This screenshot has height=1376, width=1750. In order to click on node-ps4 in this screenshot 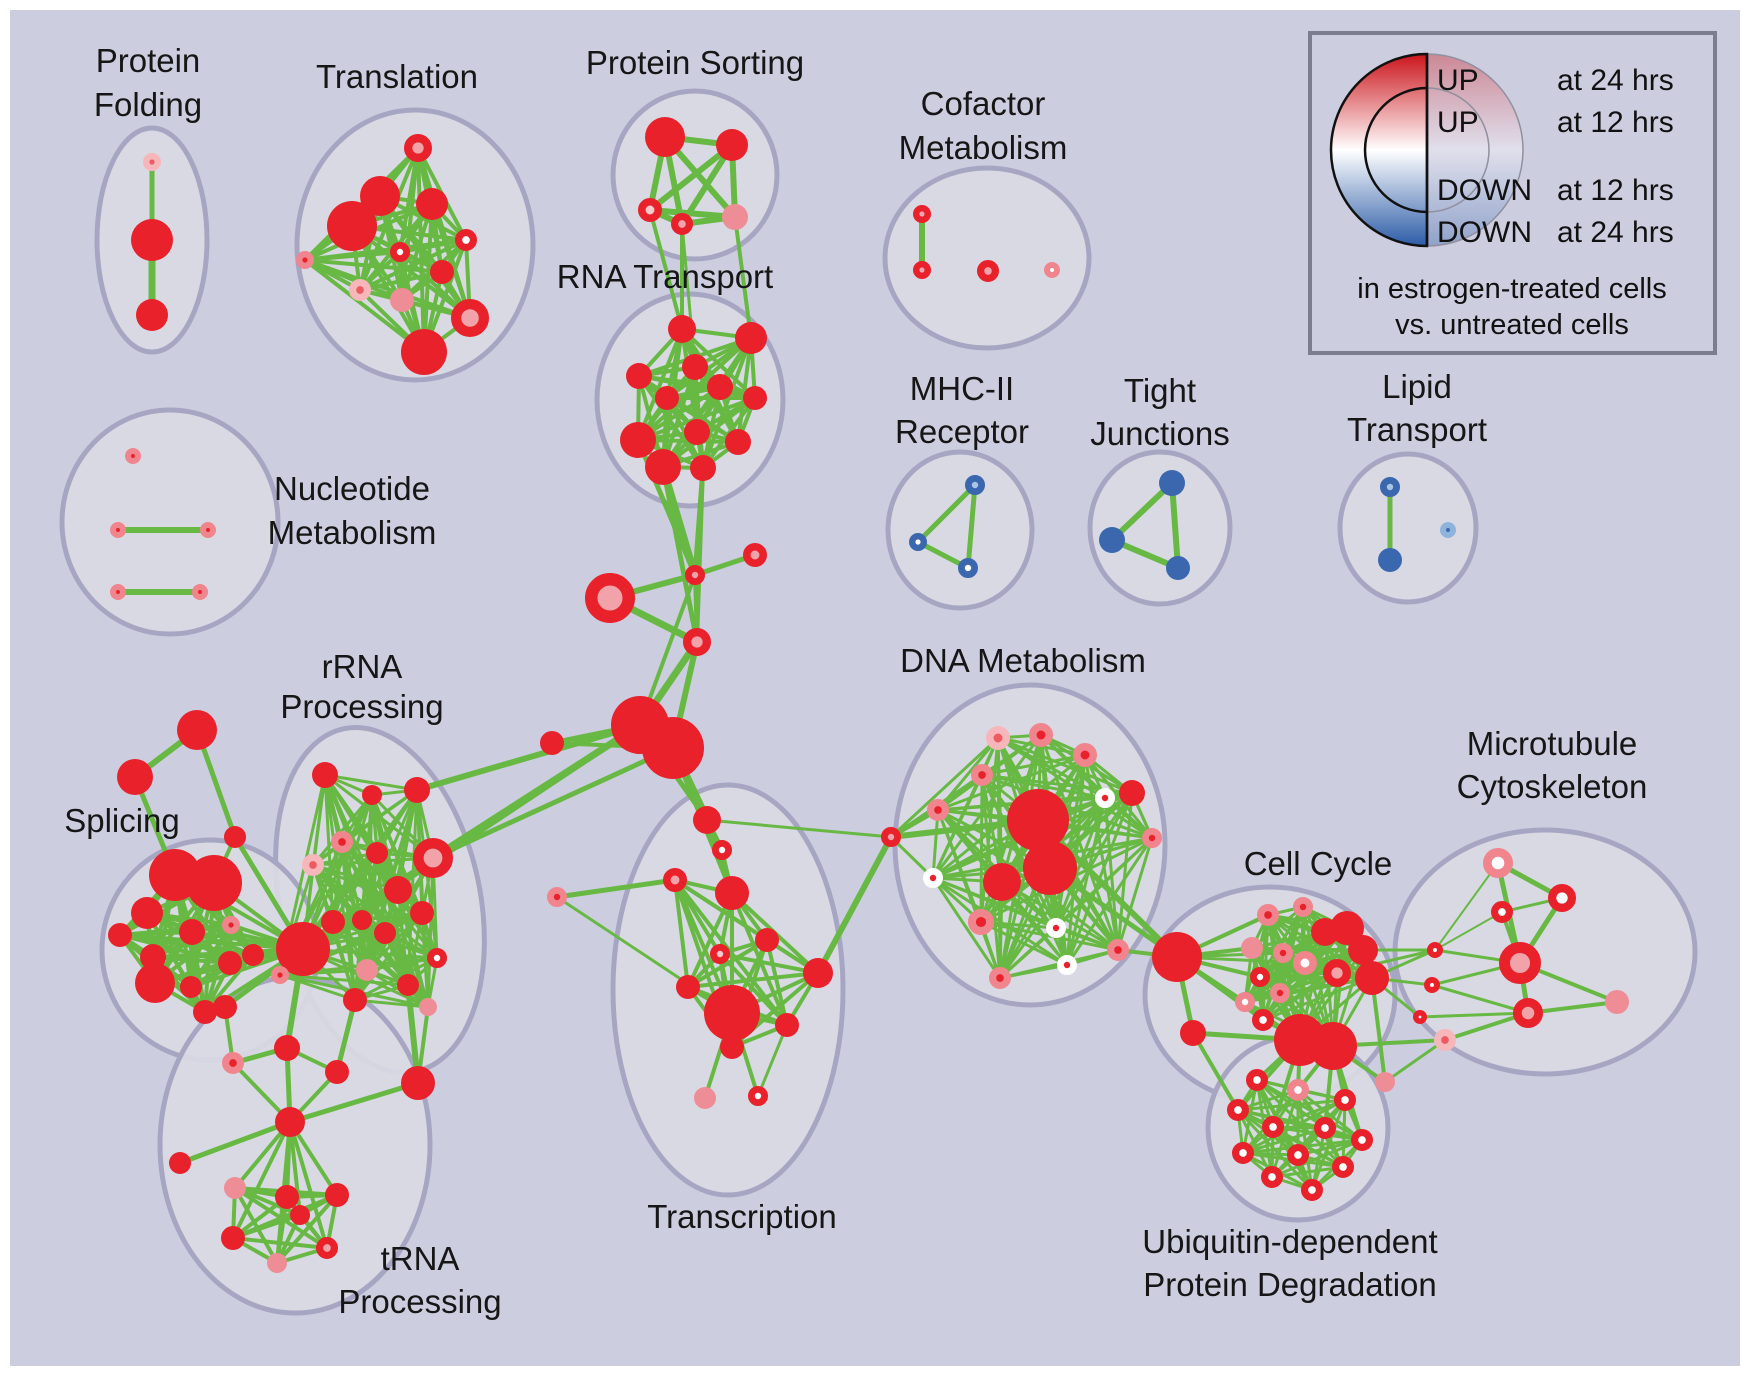, I will do `click(735, 217)`.